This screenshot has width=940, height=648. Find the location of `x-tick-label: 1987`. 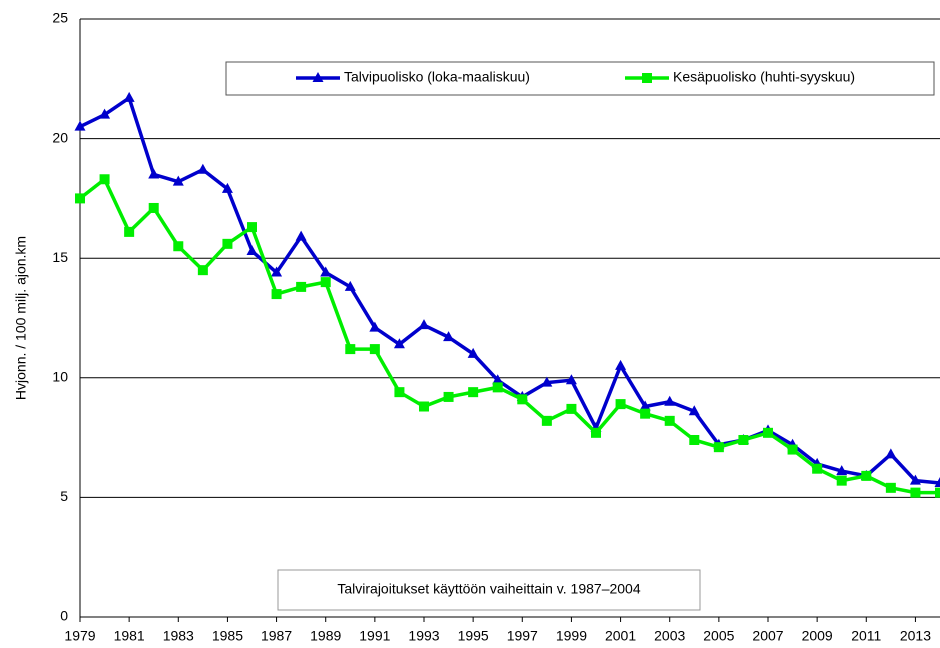

x-tick-label: 1987 is located at coordinates (276, 636).